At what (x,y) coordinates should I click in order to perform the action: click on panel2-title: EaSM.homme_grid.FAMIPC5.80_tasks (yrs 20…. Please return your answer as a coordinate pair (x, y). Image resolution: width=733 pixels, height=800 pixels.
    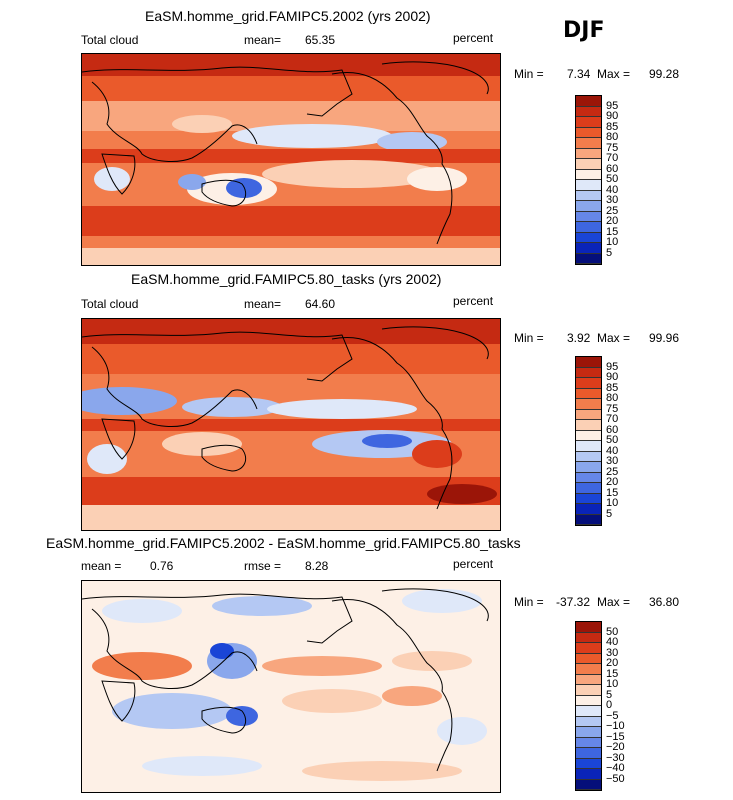
    Looking at the image, I should click on (286, 279).